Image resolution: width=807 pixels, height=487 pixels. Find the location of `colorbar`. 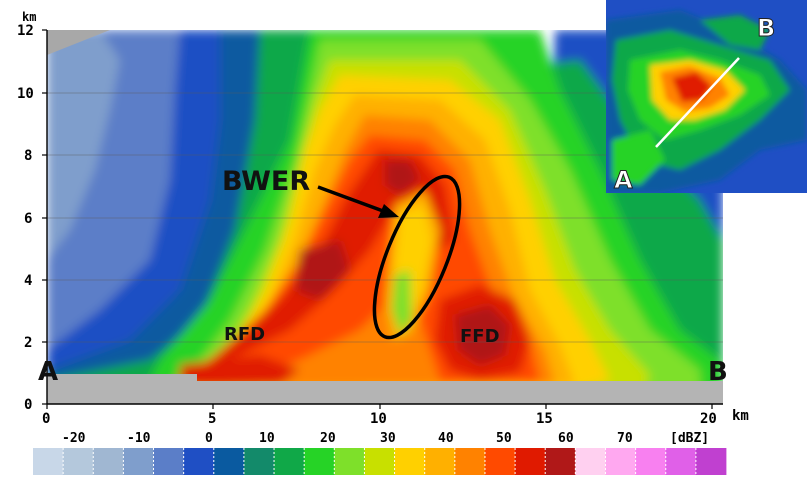

colorbar is located at coordinates (380, 461).